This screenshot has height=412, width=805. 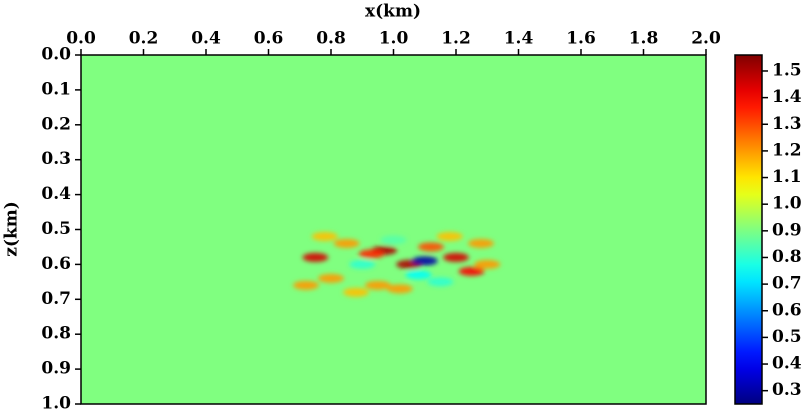 What do you see at coordinates (787, 70) in the screenshot?
I see `colorbar-tick-label: 1.5` at bounding box center [787, 70].